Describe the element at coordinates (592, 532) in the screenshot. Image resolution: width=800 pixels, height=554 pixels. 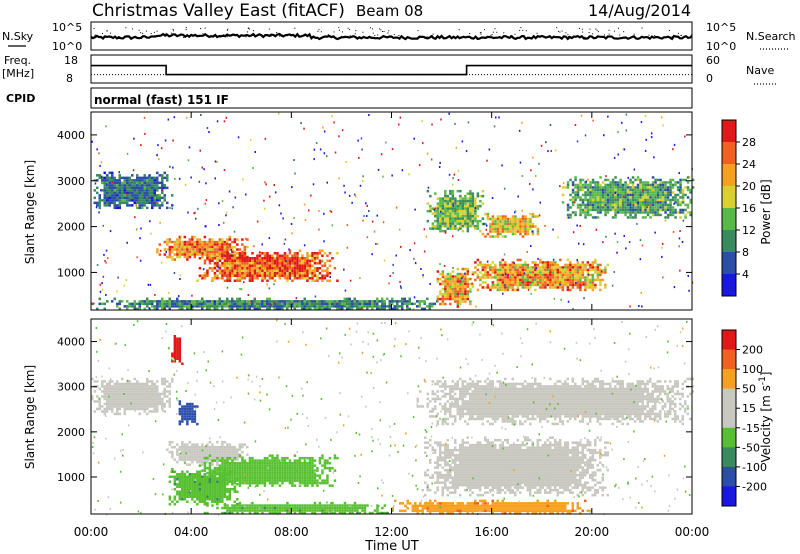
I see `x-tick-label: 20:00` at that location.